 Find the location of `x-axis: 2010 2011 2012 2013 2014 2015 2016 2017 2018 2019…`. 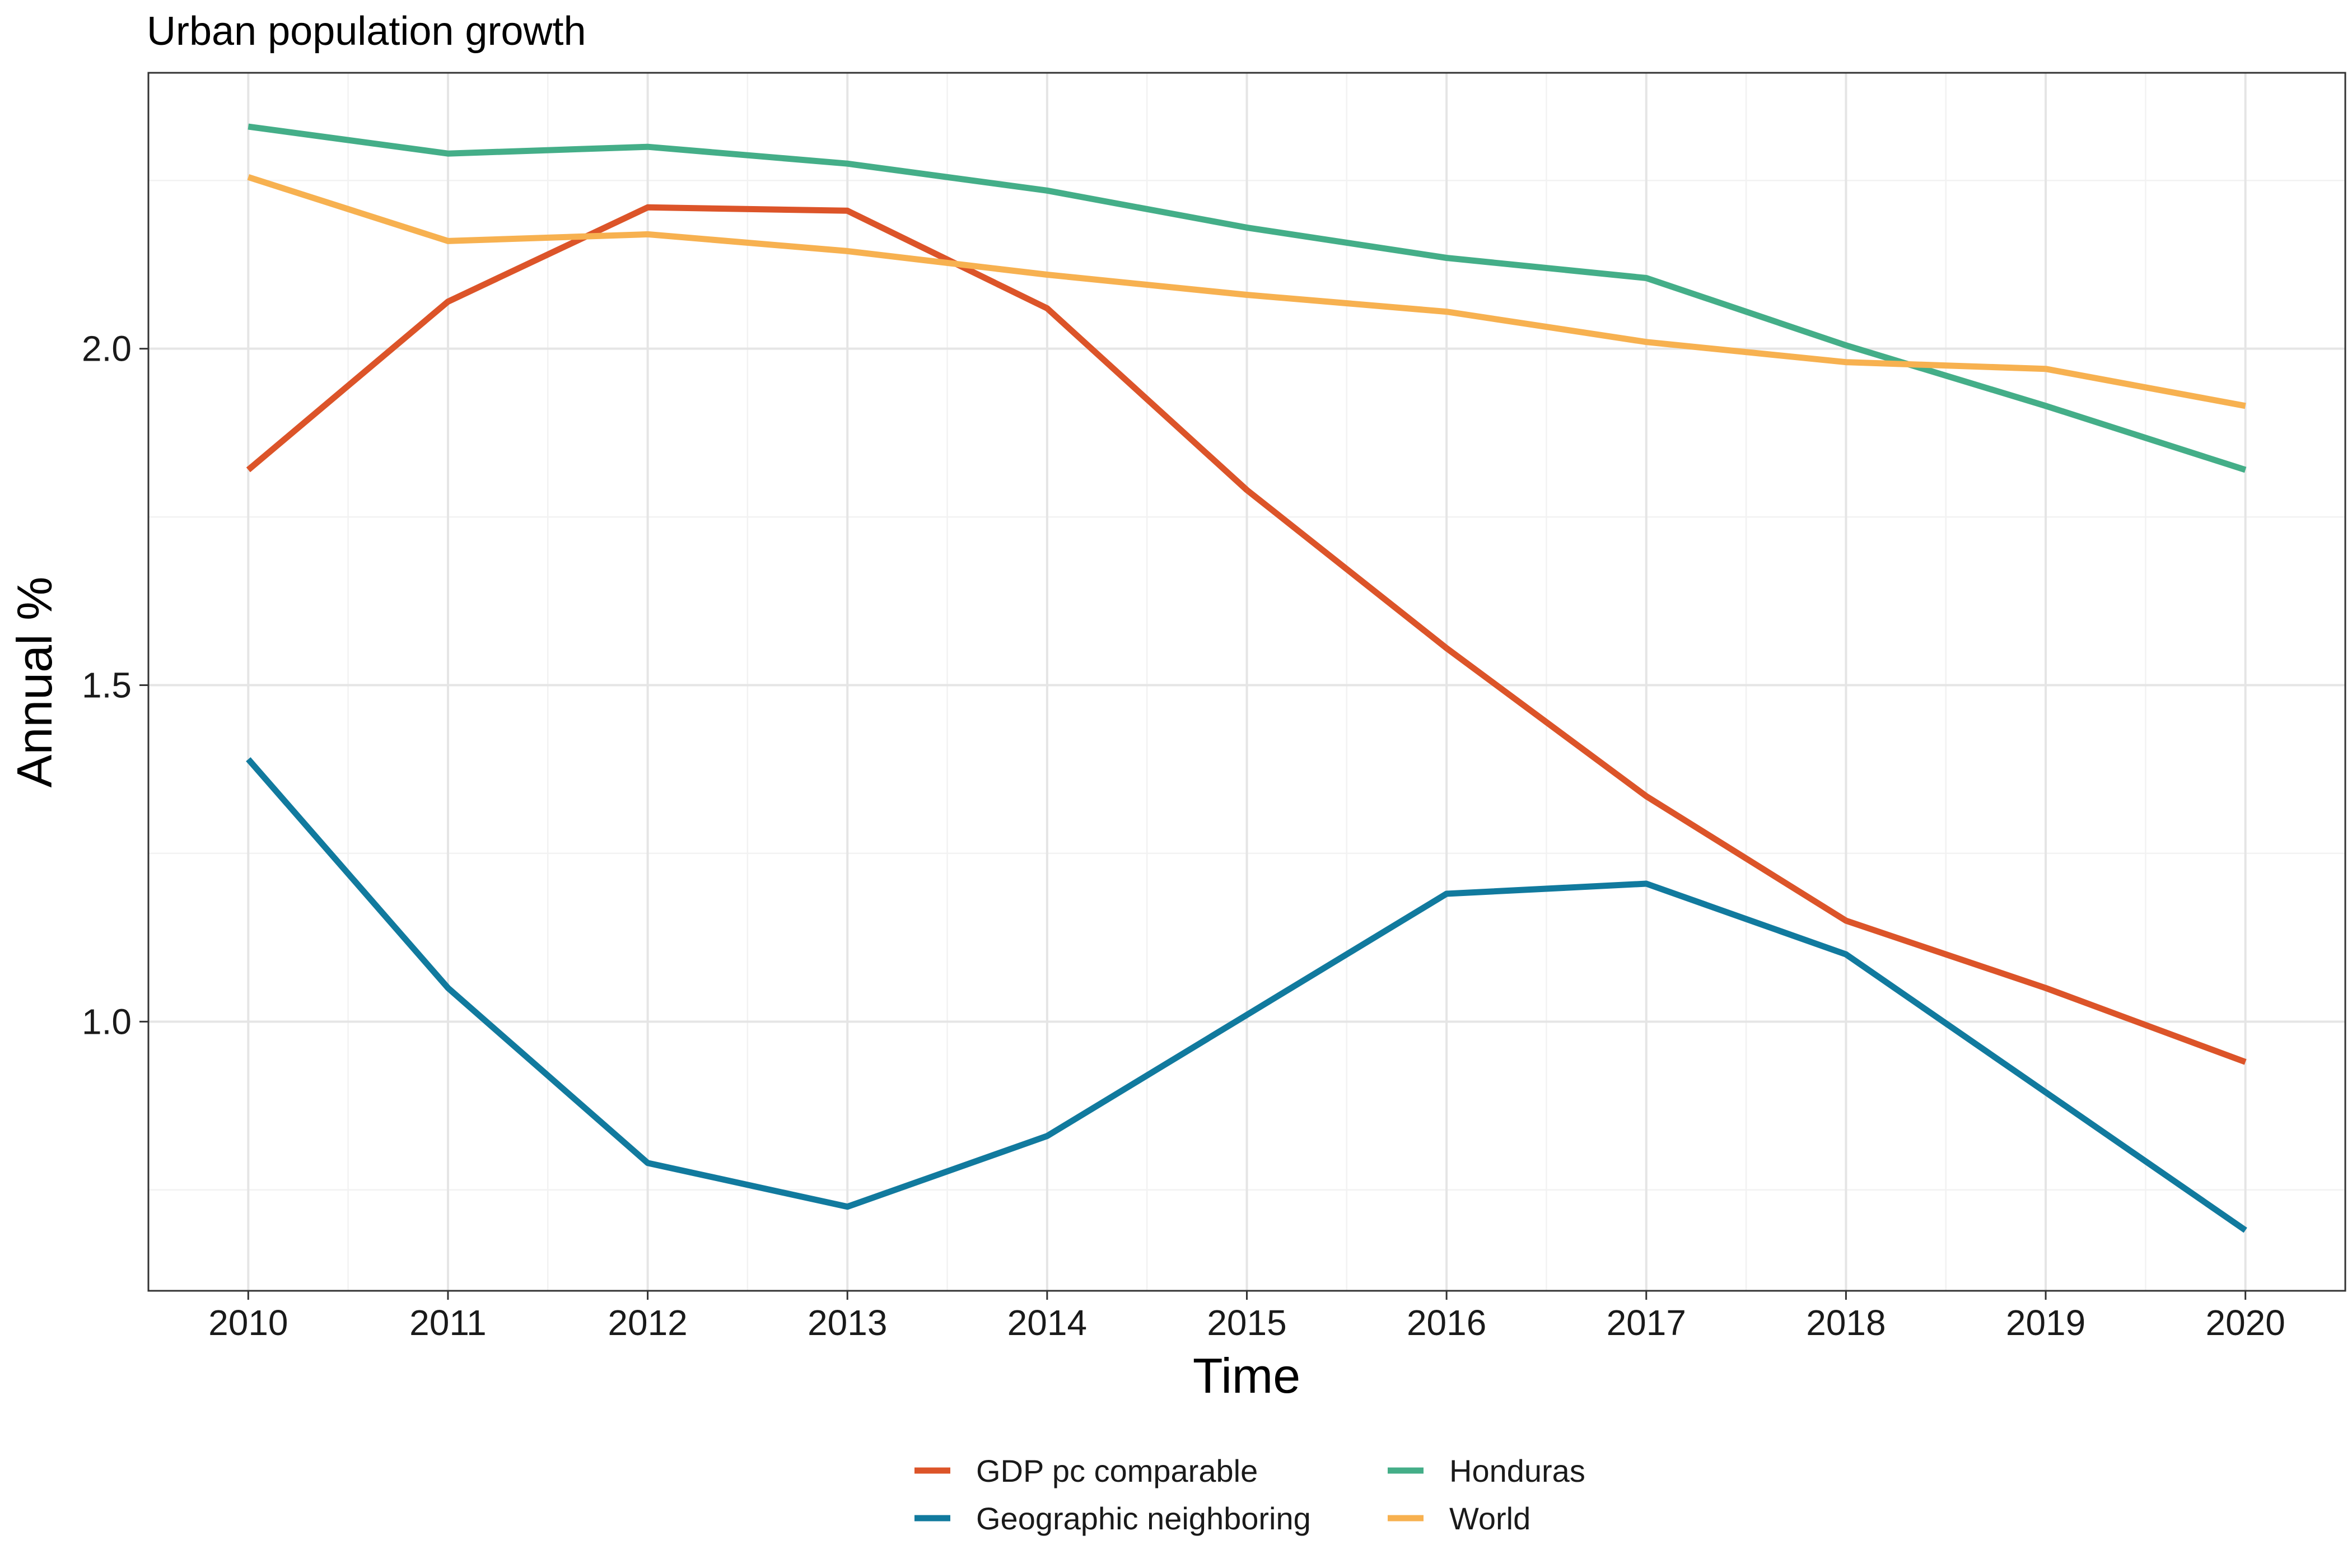

x-axis: 2010 2011 2012 2013 2014 2015 2016 2017 2018 2019… is located at coordinates (1247, 1317).